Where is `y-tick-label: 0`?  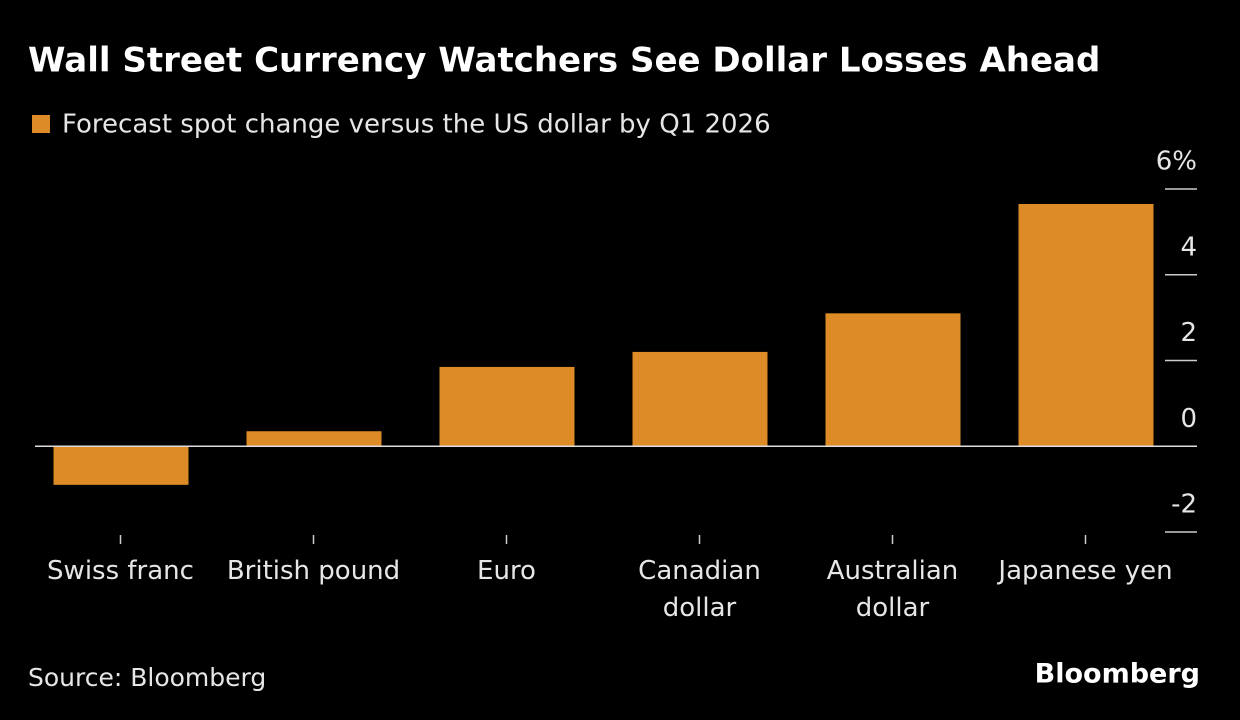
y-tick-label: 0 is located at coordinates (1188, 419).